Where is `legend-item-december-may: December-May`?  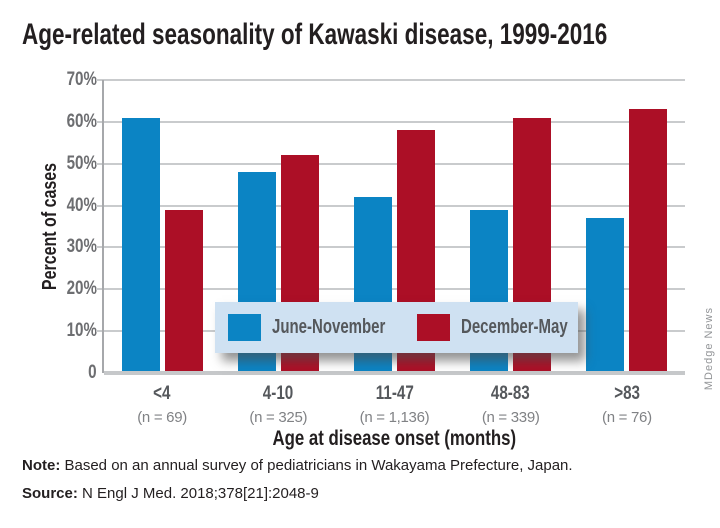
legend-item-december-may: December-May is located at coordinates (510, 327).